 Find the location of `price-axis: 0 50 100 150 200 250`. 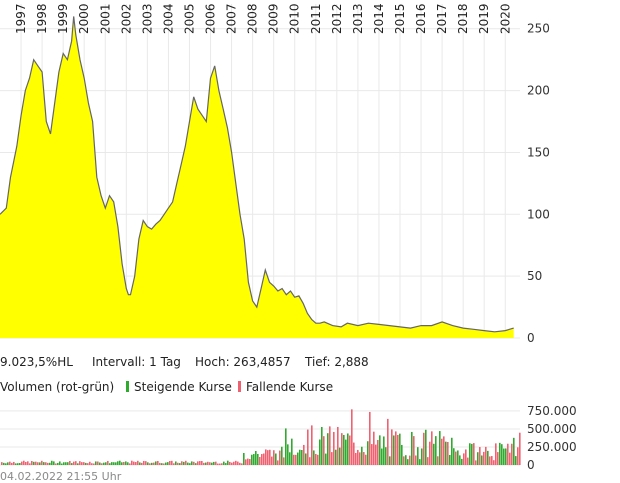

price-axis: 0 50 100 150 200 250 is located at coordinates (538, 183).